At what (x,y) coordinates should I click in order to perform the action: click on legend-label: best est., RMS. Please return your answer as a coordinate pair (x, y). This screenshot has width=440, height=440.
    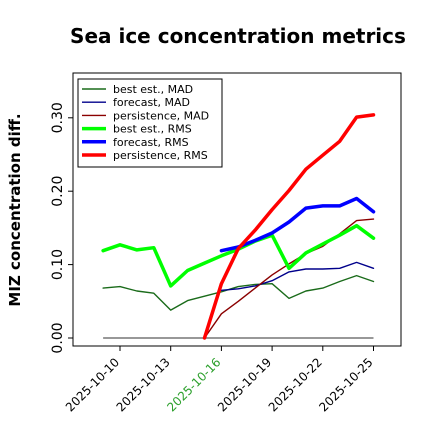
    Looking at the image, I should click on (152, 129).